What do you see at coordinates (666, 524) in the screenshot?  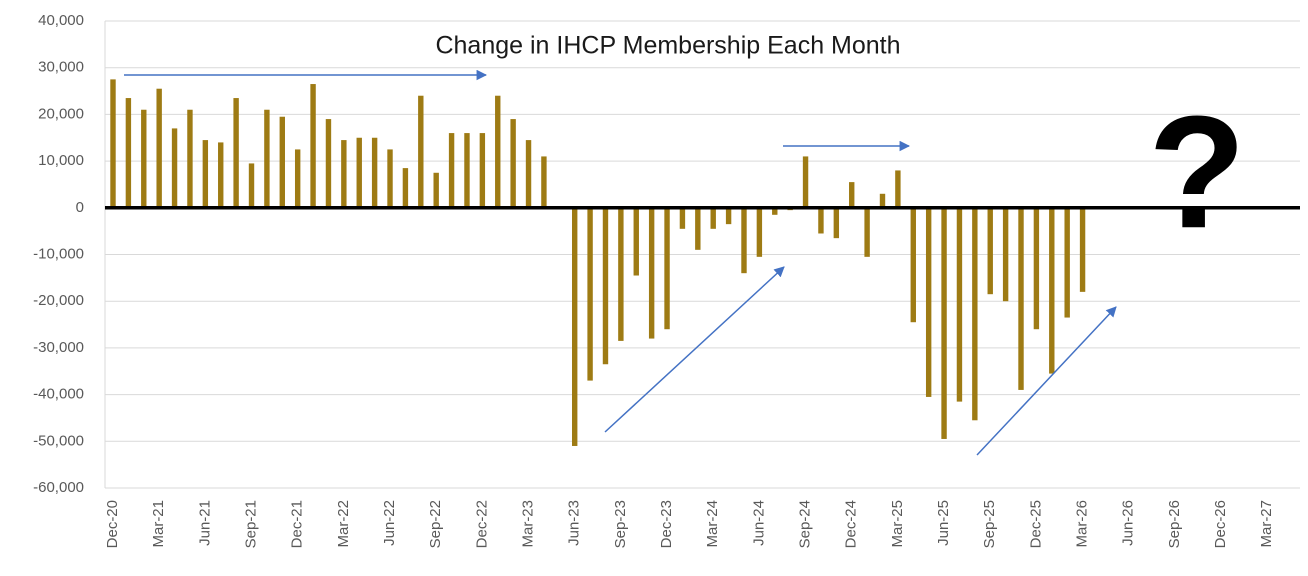 I see `x-tick-label: Dec-23` at bounding box center [666, 524].